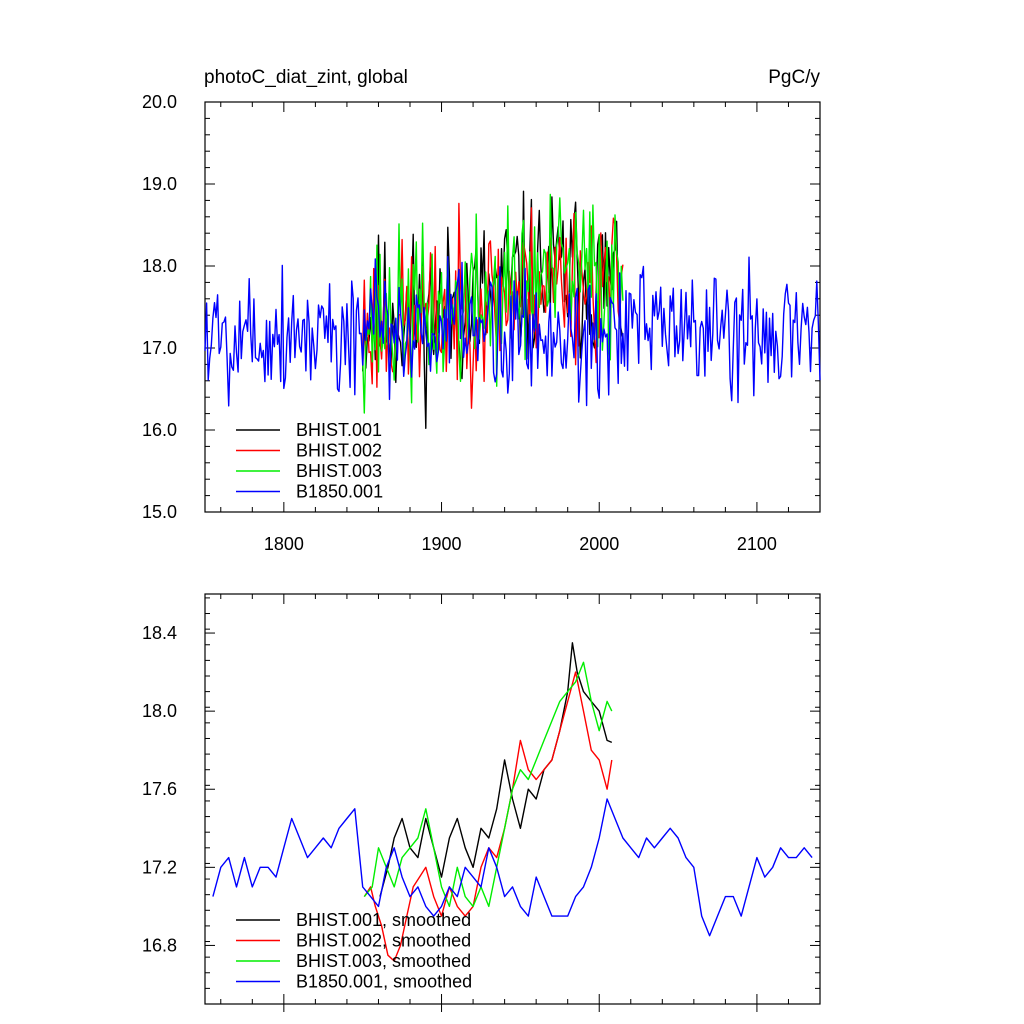 This screenshot has width=1024, height=1024. Describe the element at coordinates (284, 544) in the screenshot. I see `x-tick-label: 1800` at that location.